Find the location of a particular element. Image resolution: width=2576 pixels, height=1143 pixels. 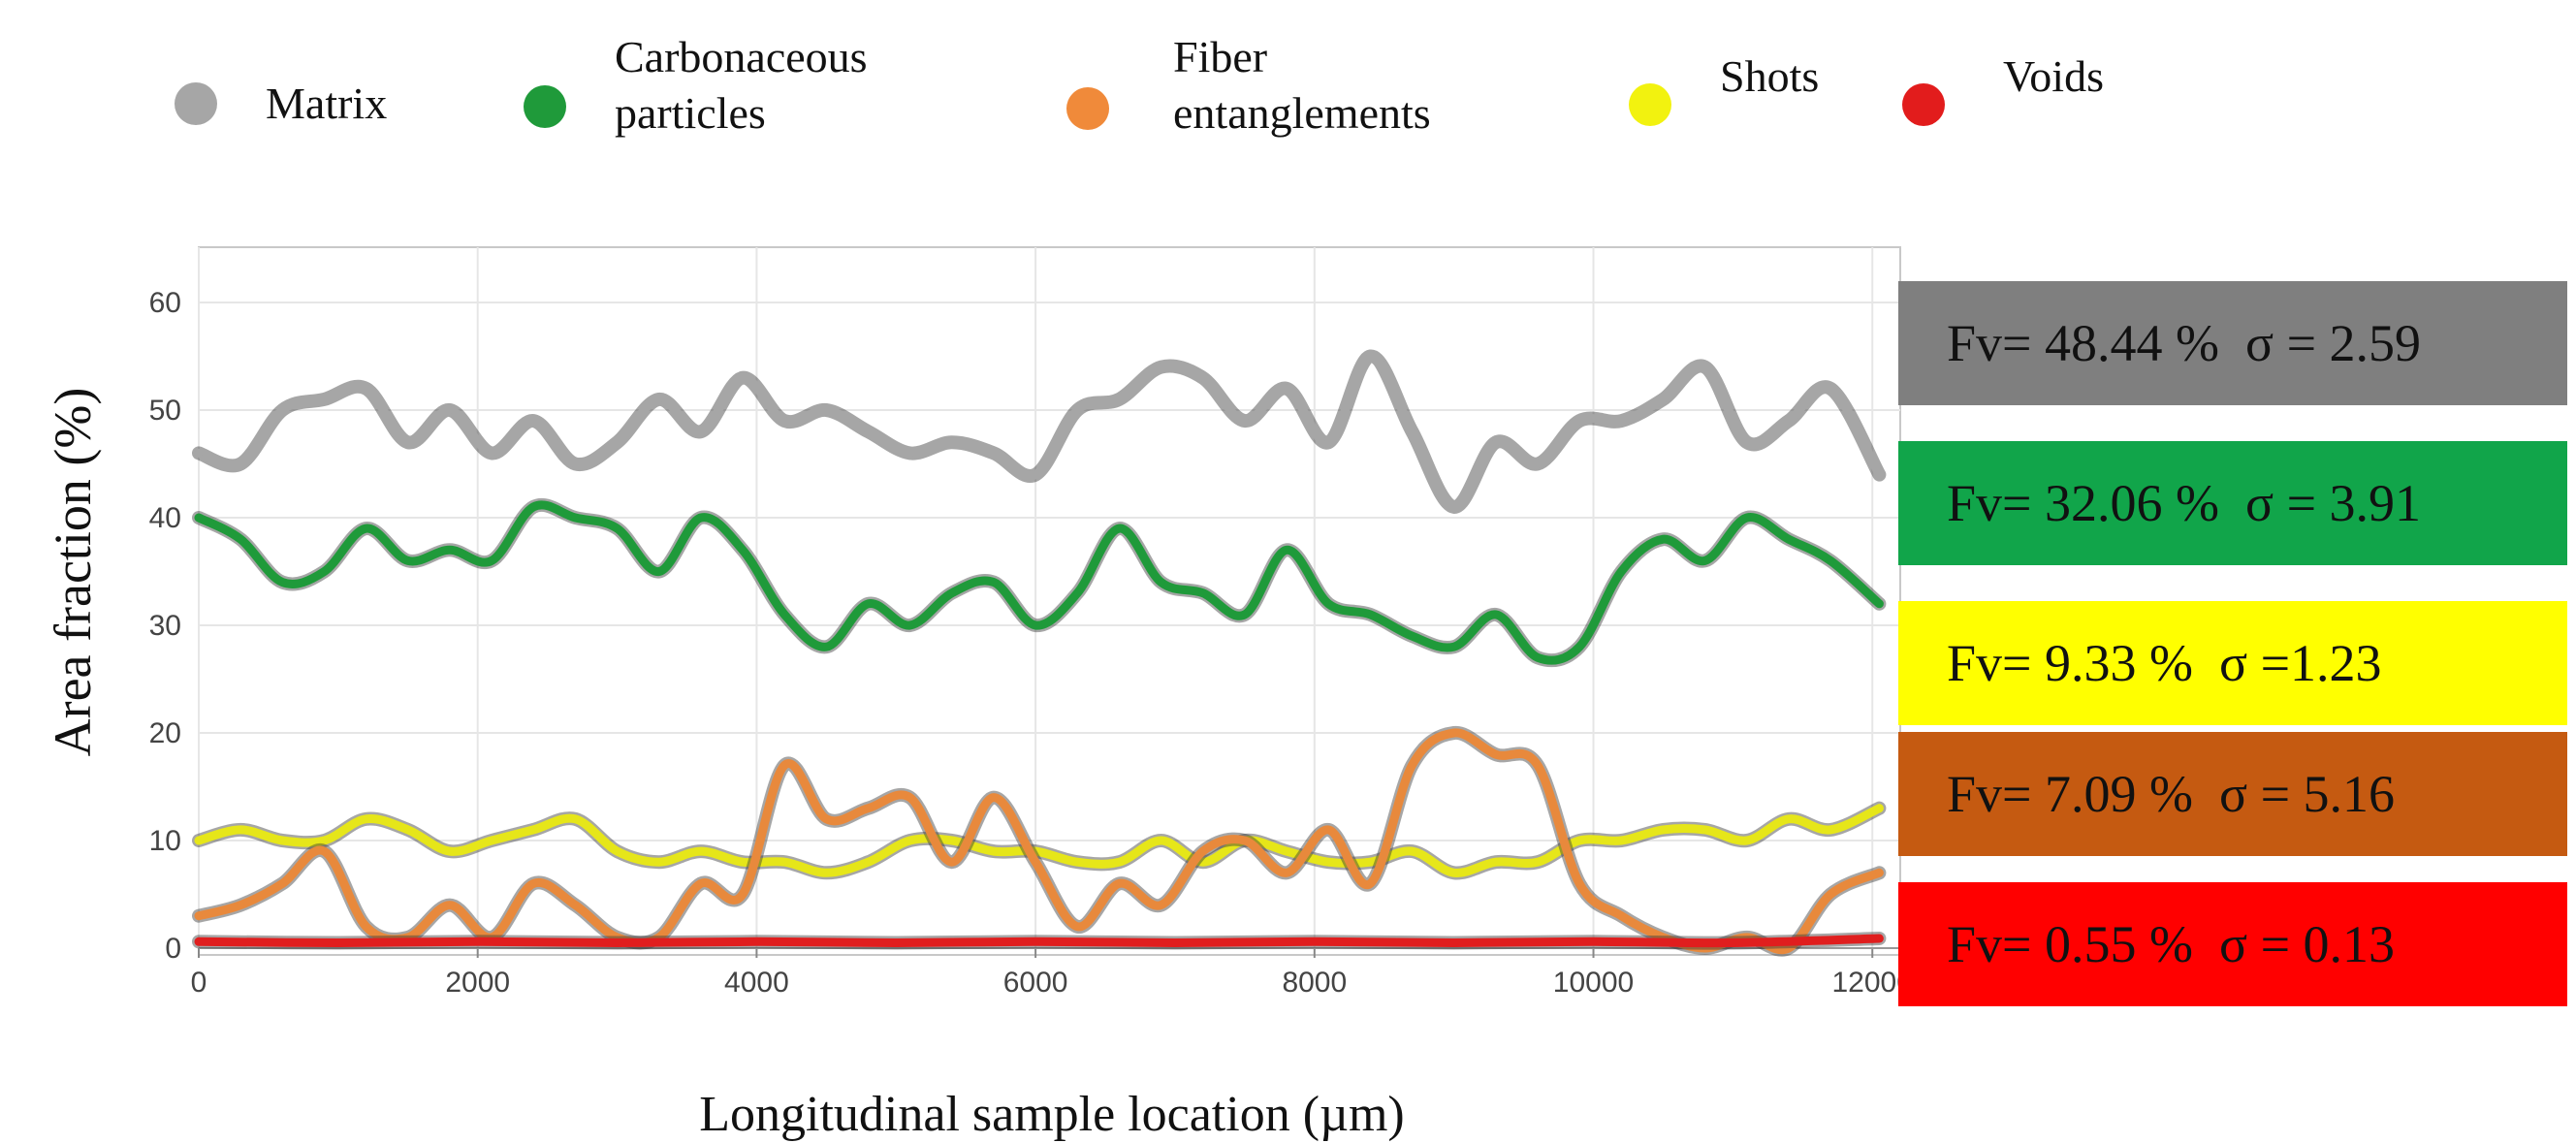

legend-swatch-voids is located at coordinates (1924, 104).